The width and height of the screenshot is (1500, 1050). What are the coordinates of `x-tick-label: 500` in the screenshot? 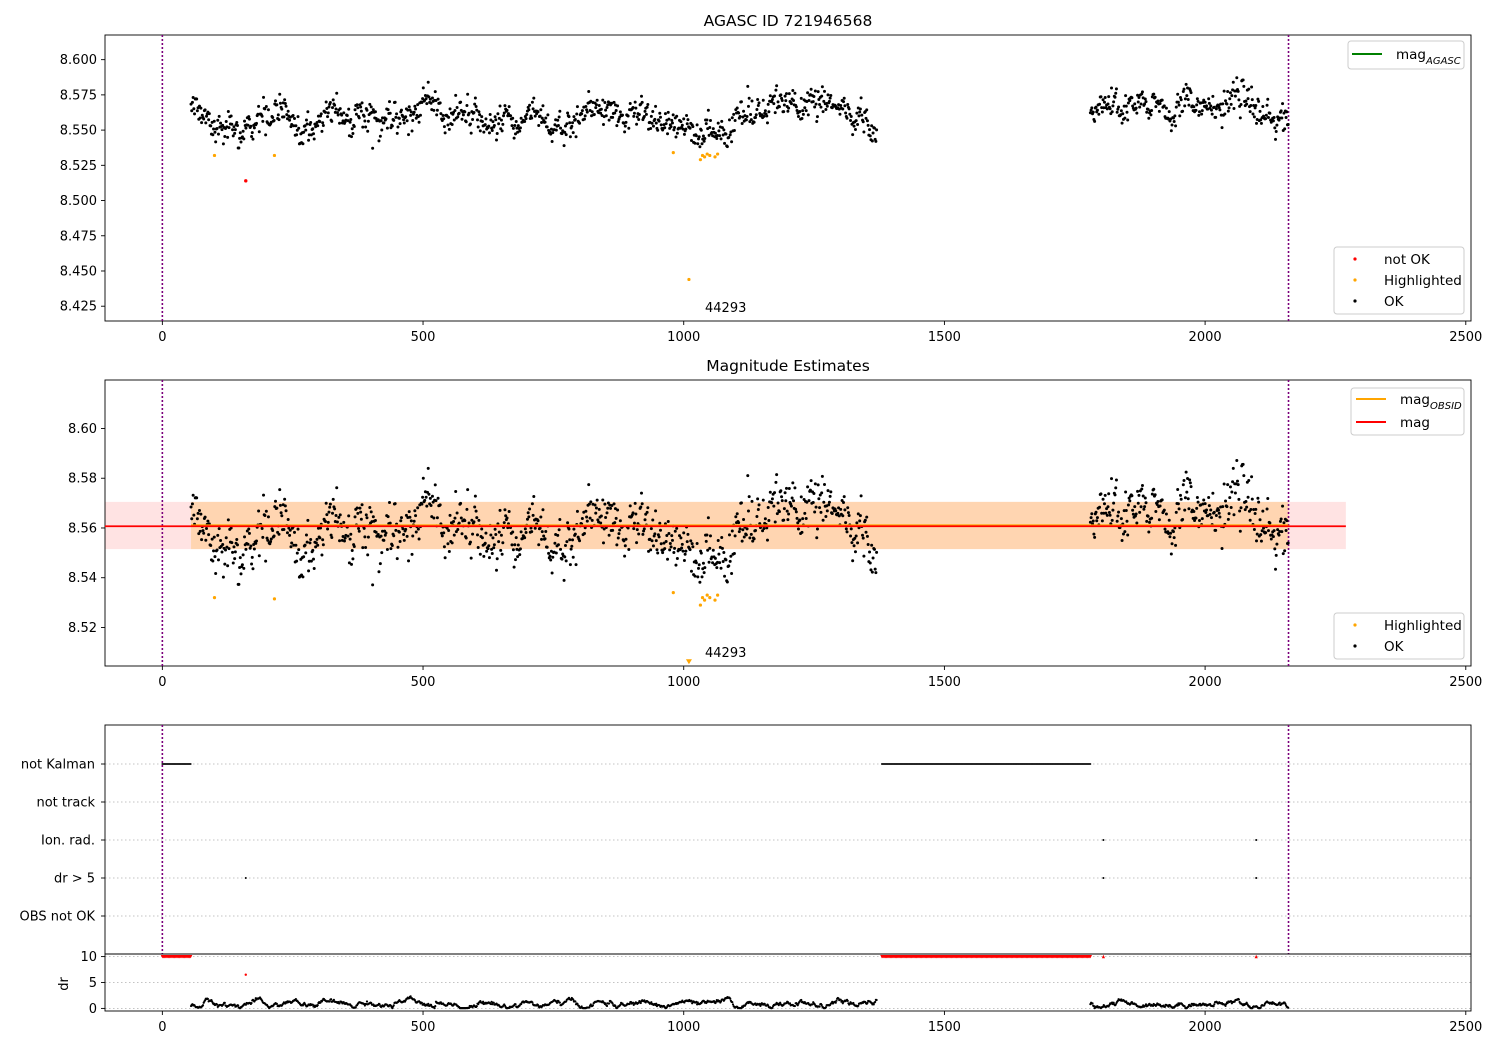 It's located at (423, 1027).